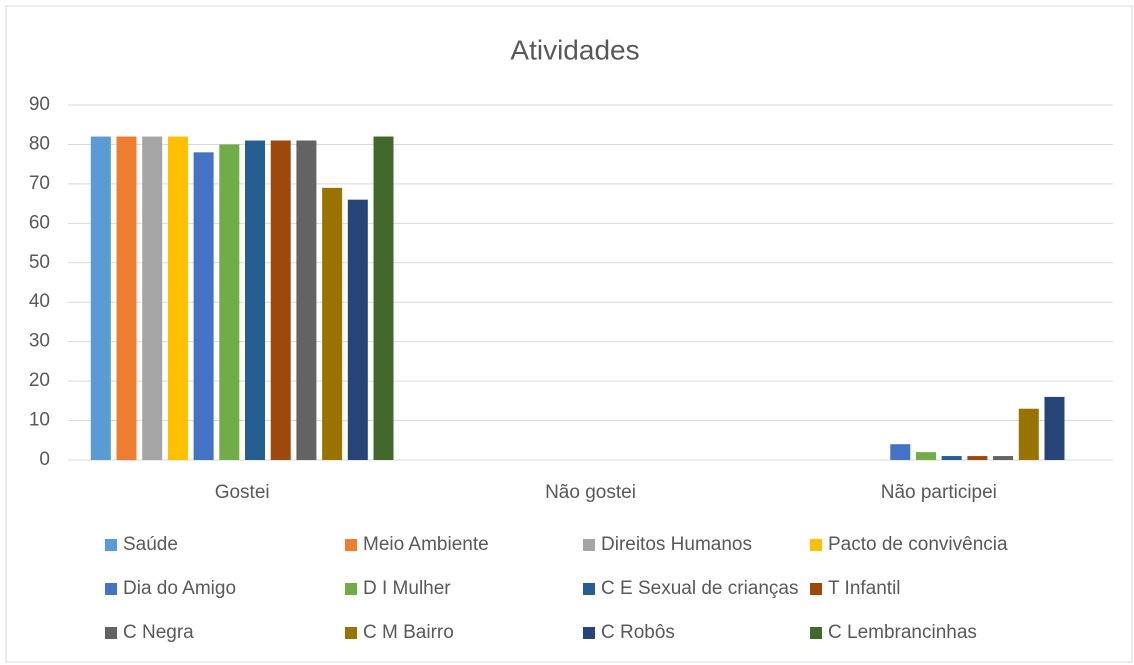  Describe the element at coordinates (407, 588) in the screenshot. I see `legend-label: D I Mulher` at that location.